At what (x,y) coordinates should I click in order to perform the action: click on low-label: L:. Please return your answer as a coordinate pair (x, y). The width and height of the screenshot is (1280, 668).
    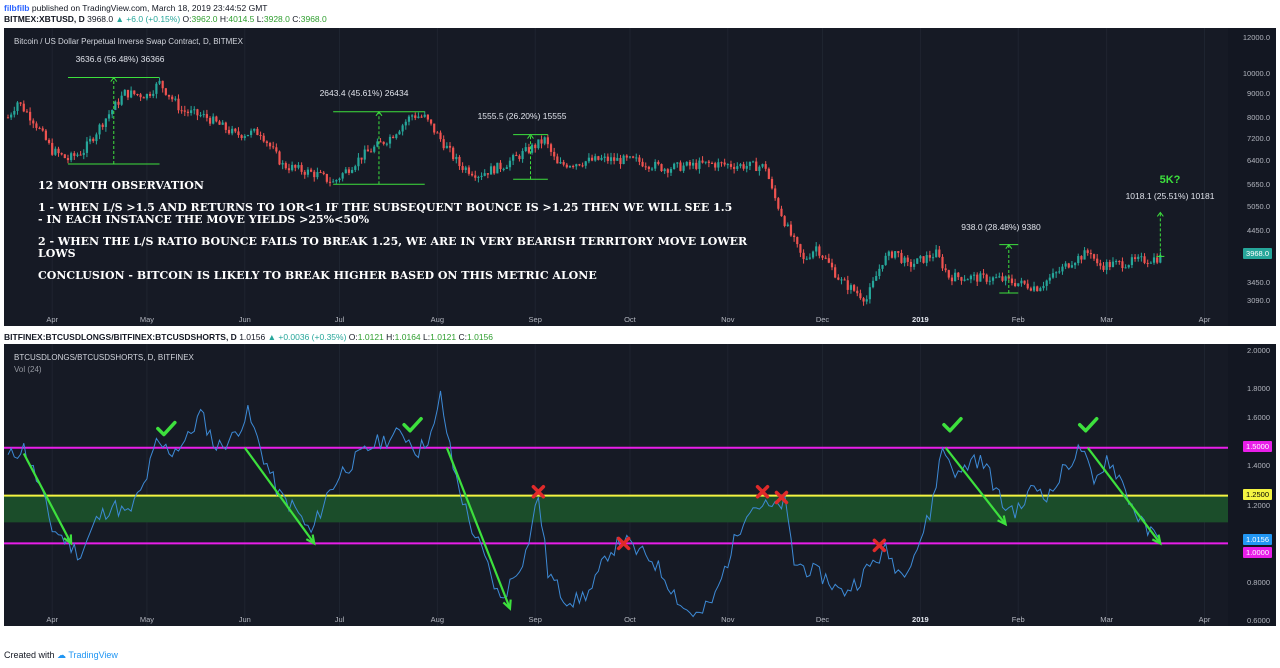
    Looking at the image, I should click on (260, 19).